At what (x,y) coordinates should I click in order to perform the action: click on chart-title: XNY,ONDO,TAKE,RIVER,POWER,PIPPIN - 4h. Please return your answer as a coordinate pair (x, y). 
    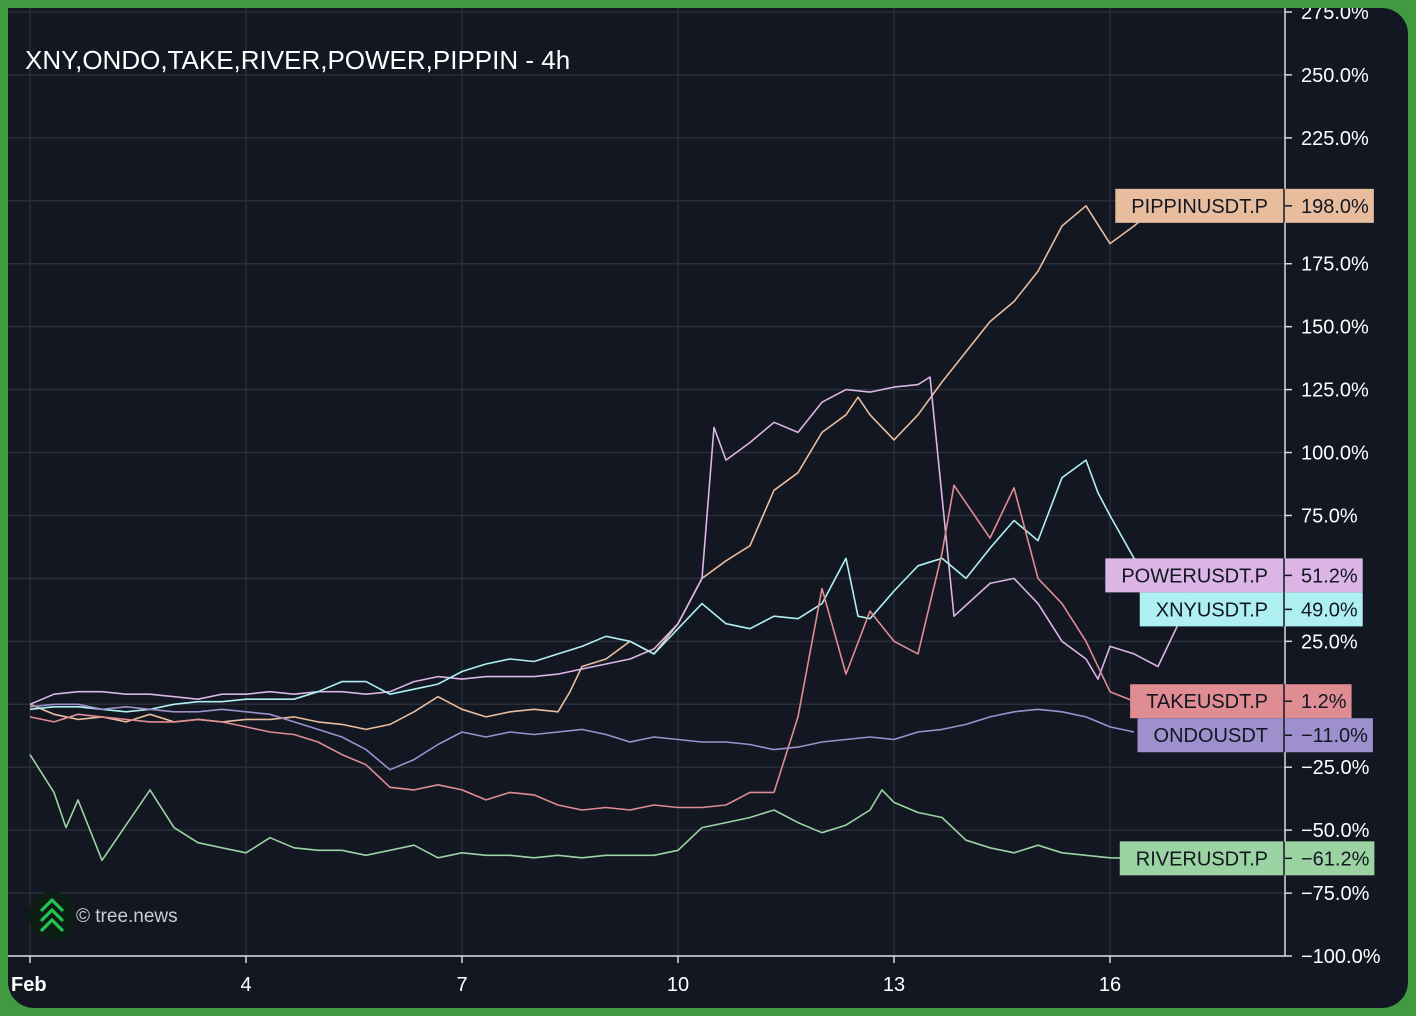
    Looking at the image, I should click on (297, 60).